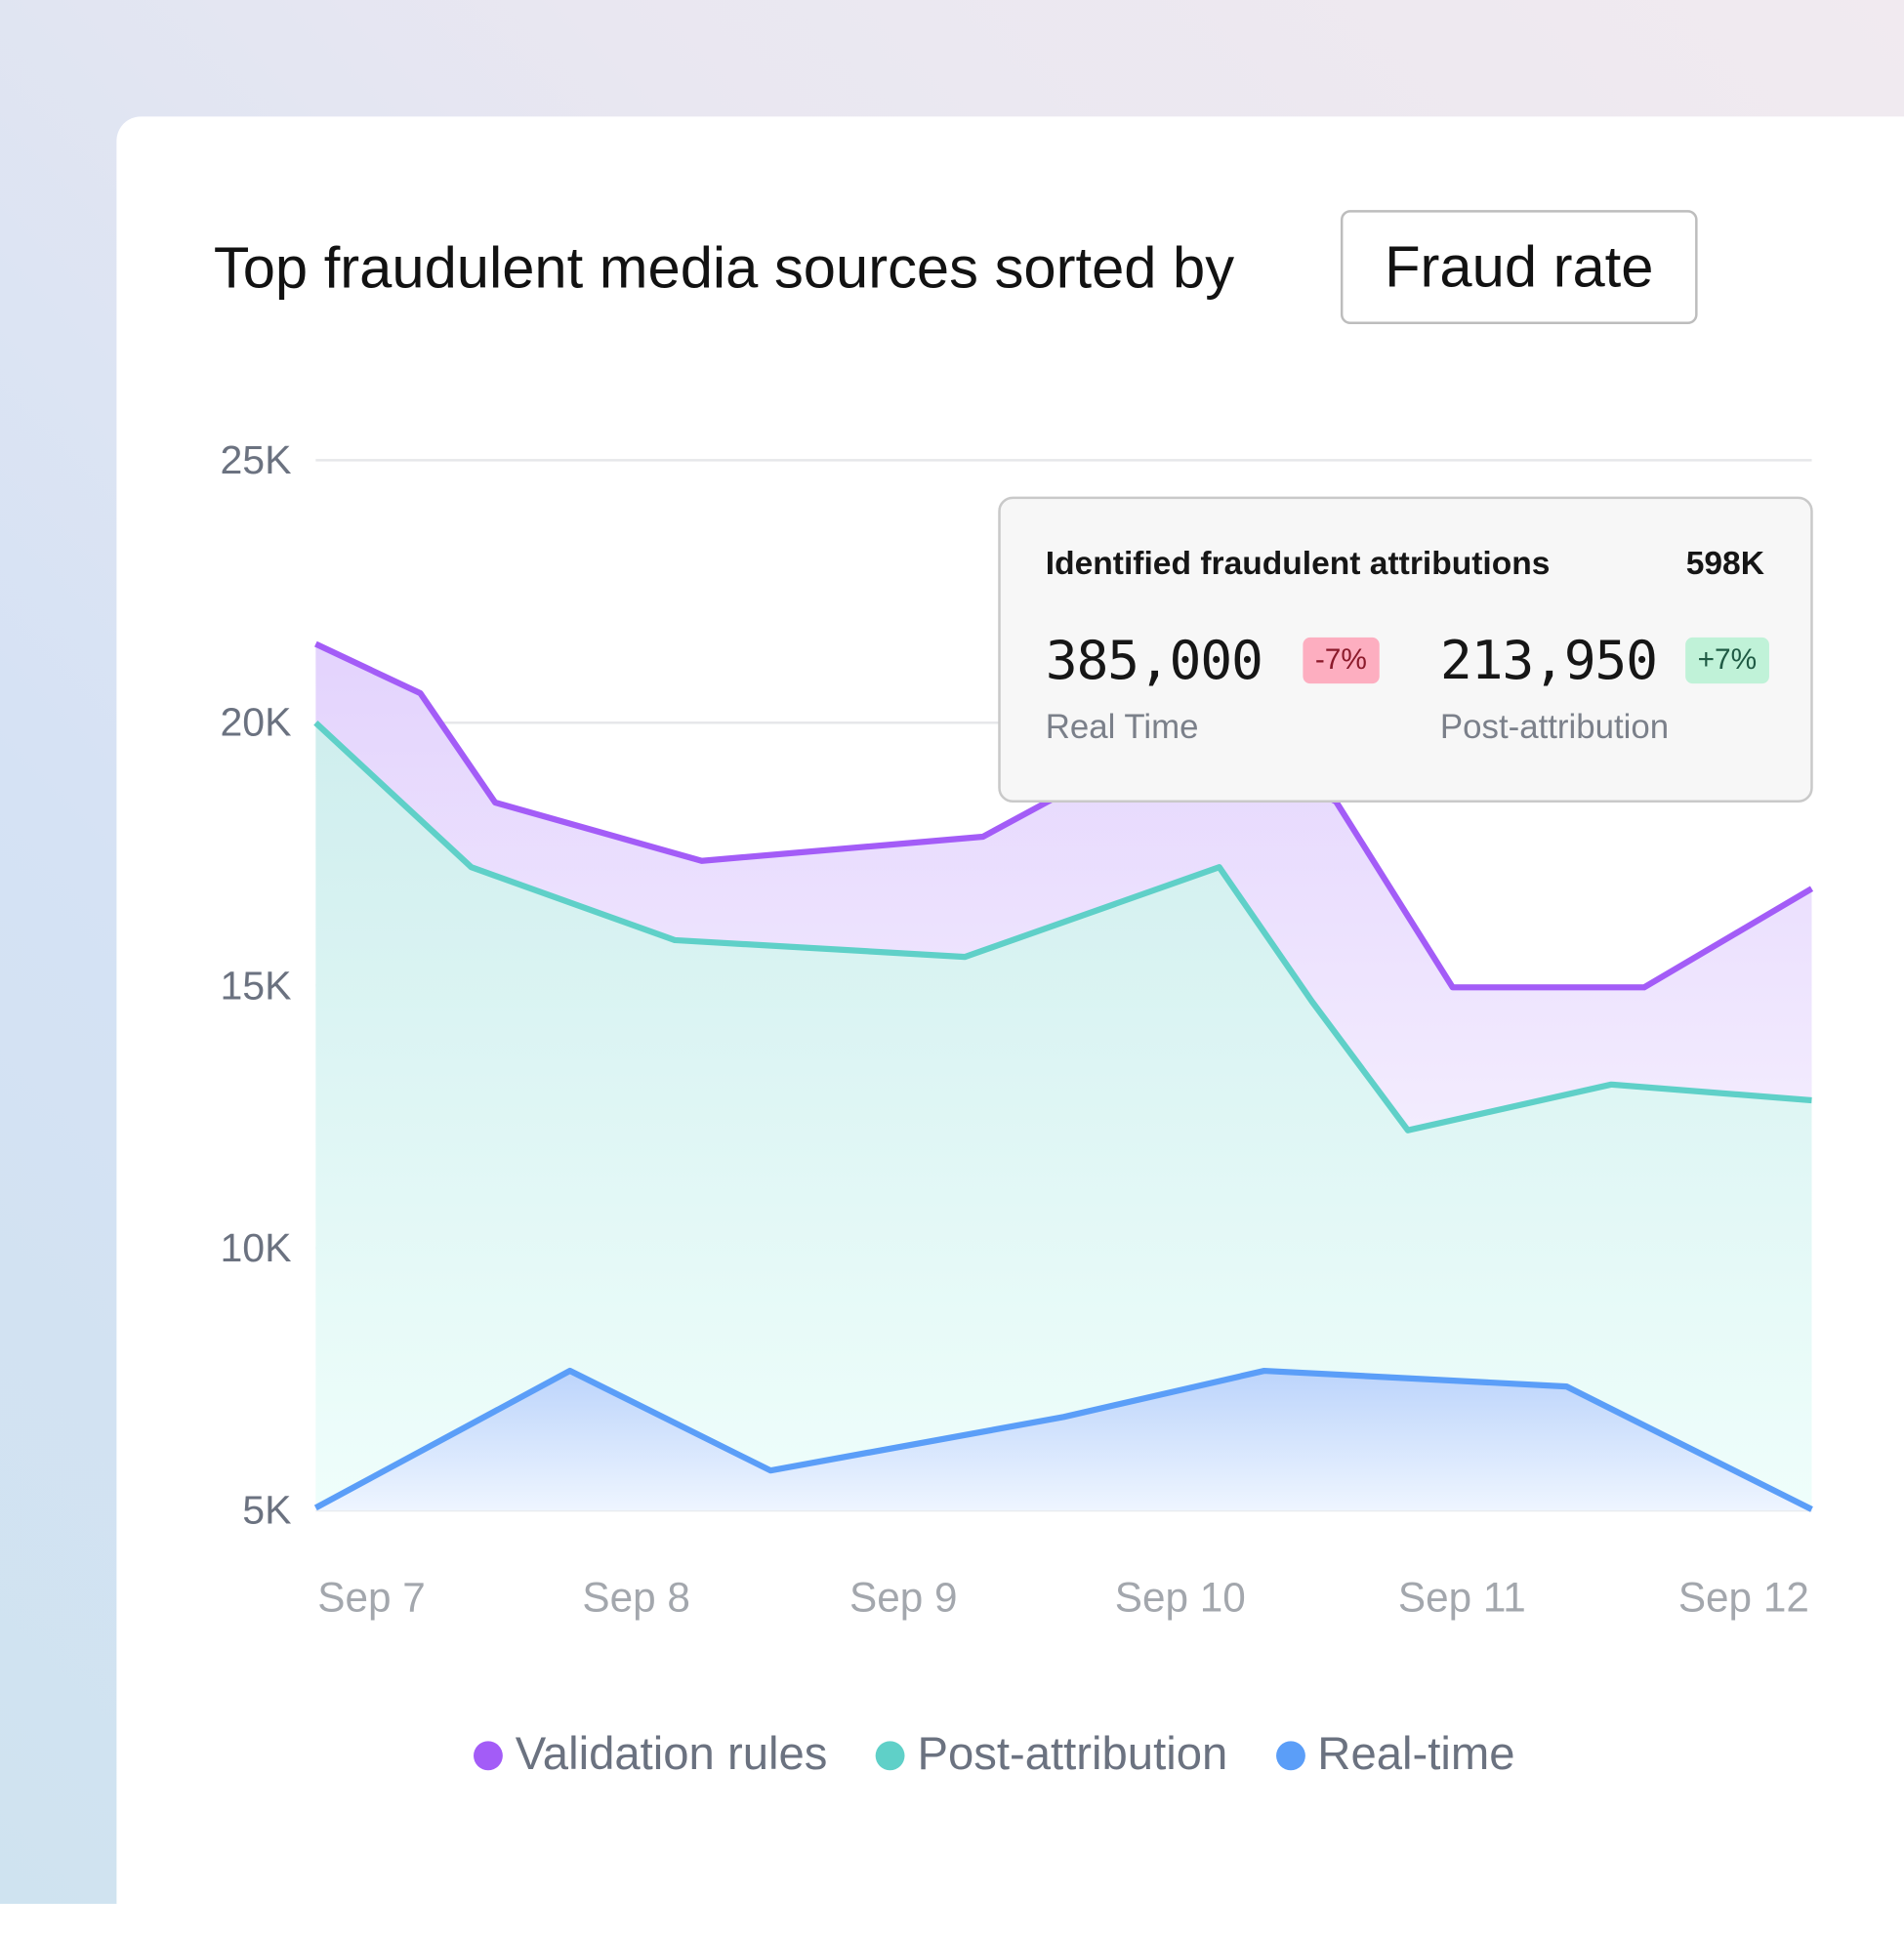 The height and width of the screenshot is (1938, 1904). I want to click on x-tick-label: Sep 12, so click(1743, 1599).